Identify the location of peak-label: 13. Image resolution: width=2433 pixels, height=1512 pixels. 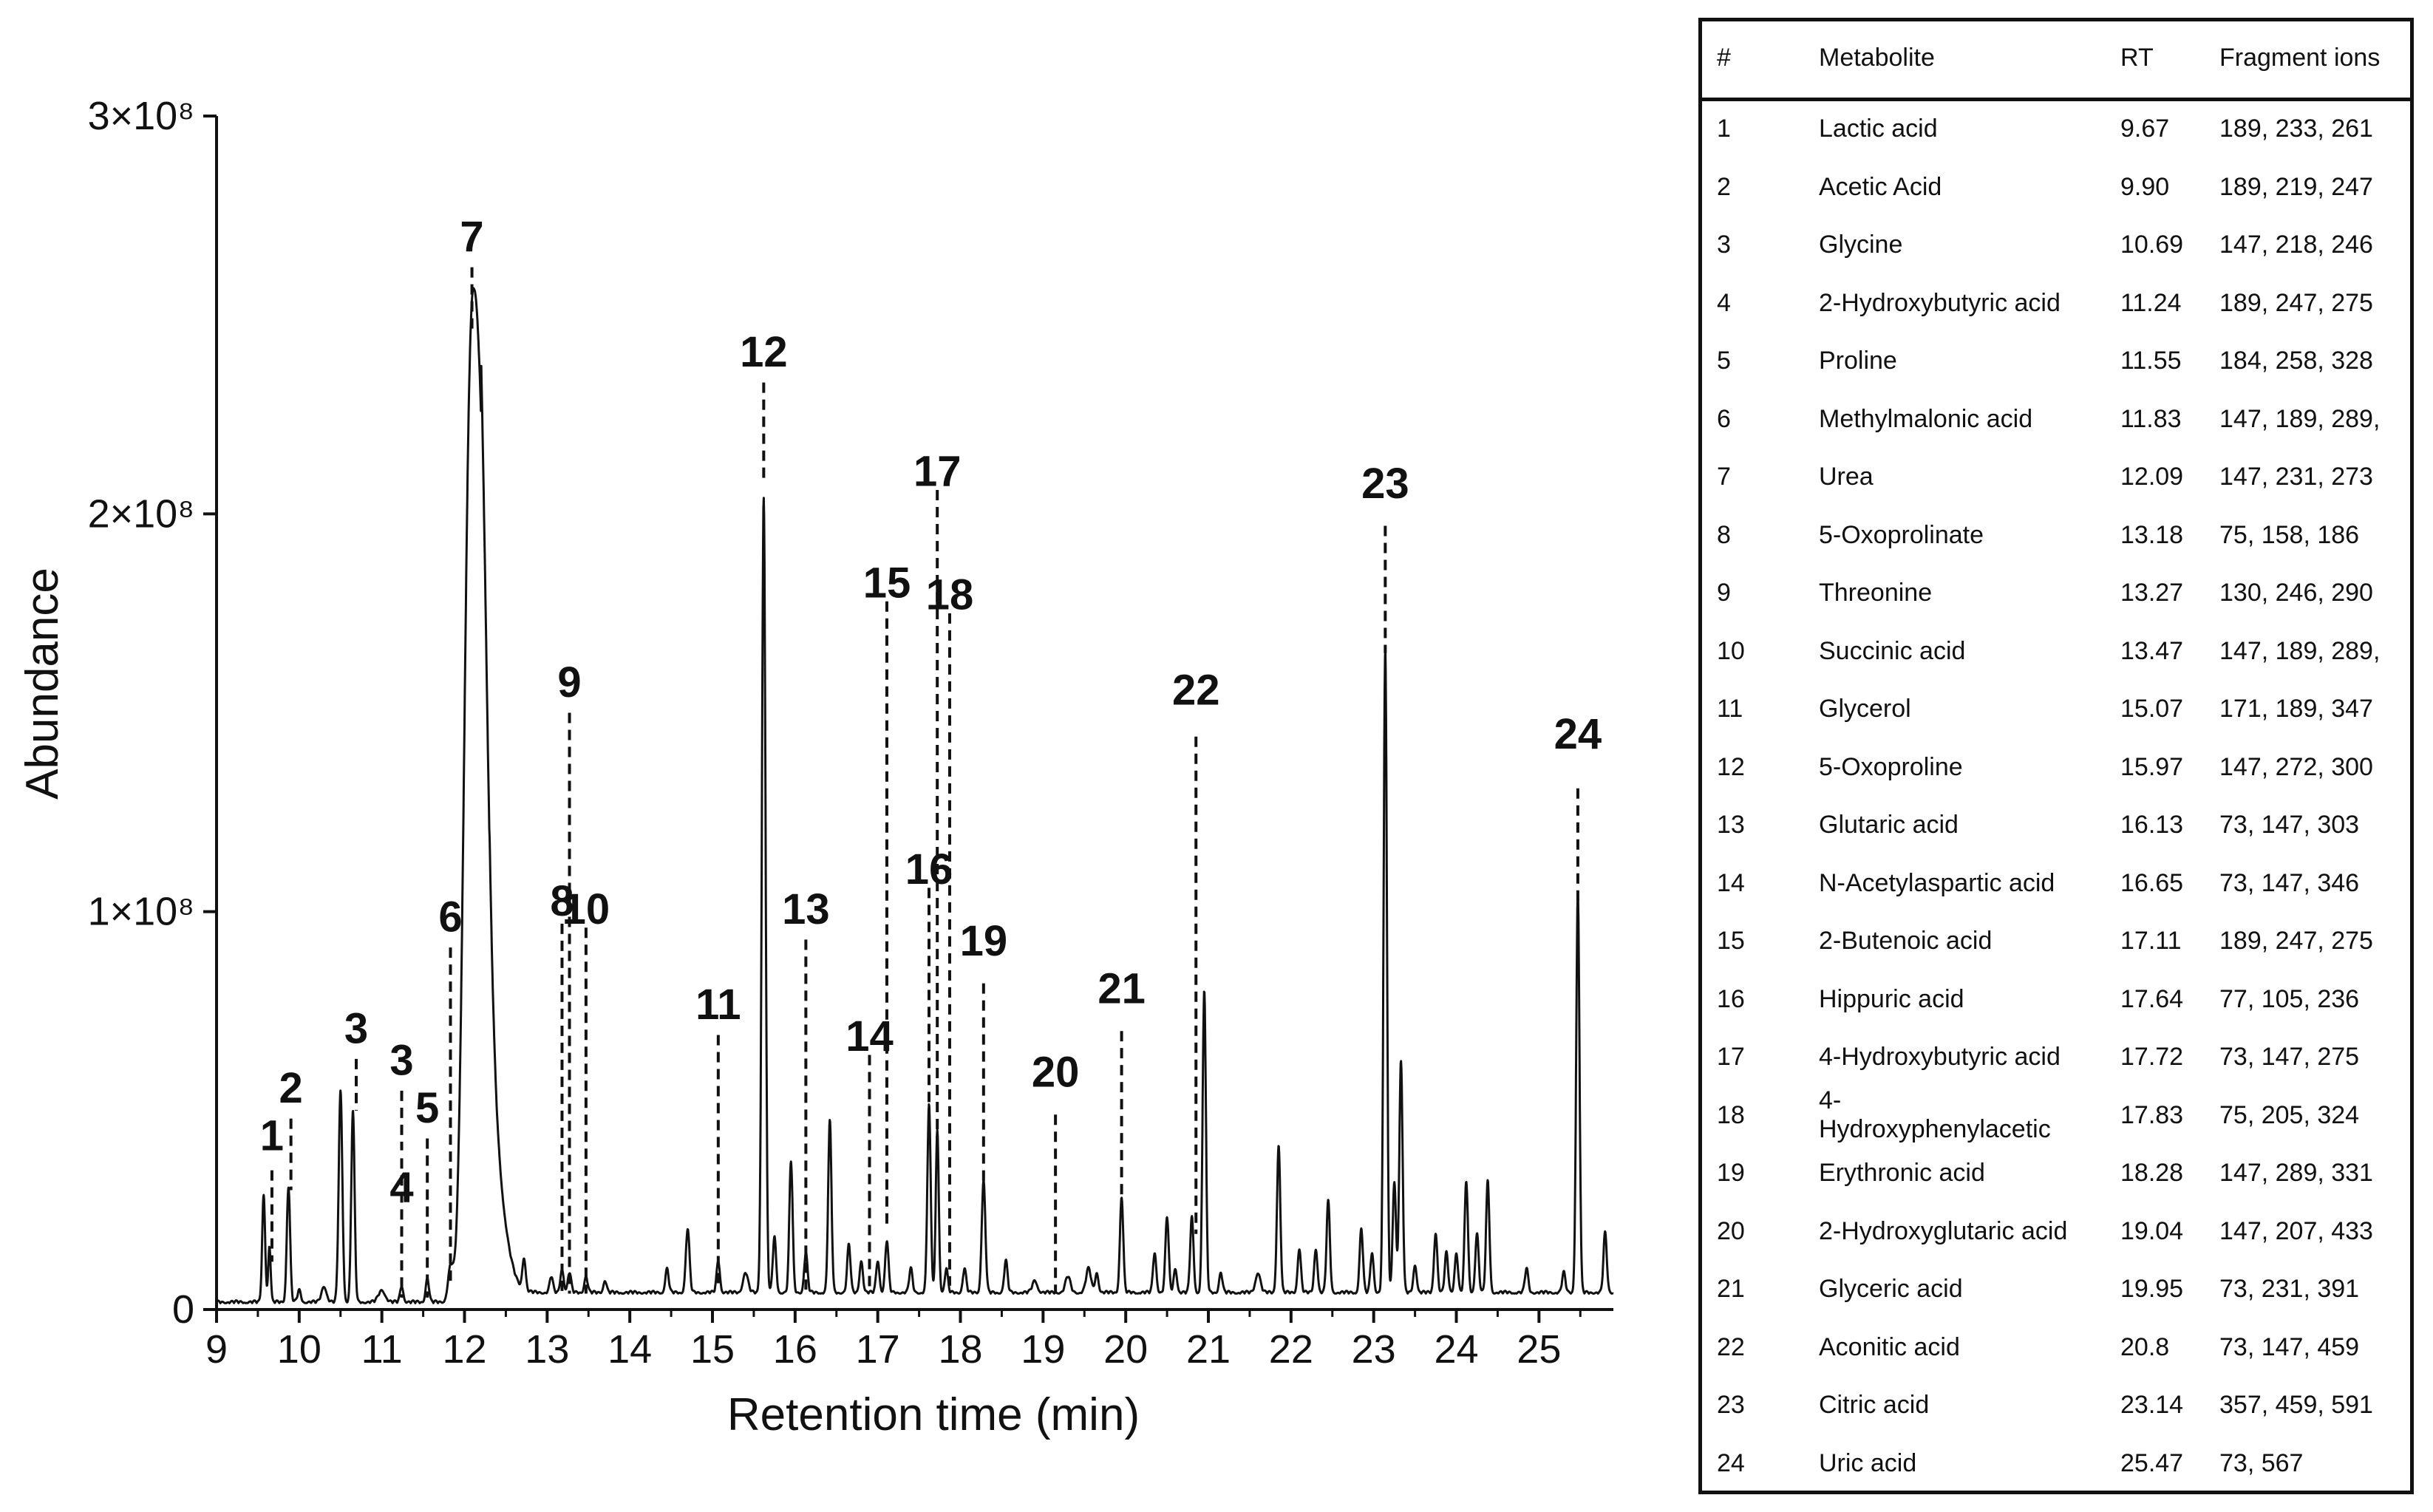
(806, 909).